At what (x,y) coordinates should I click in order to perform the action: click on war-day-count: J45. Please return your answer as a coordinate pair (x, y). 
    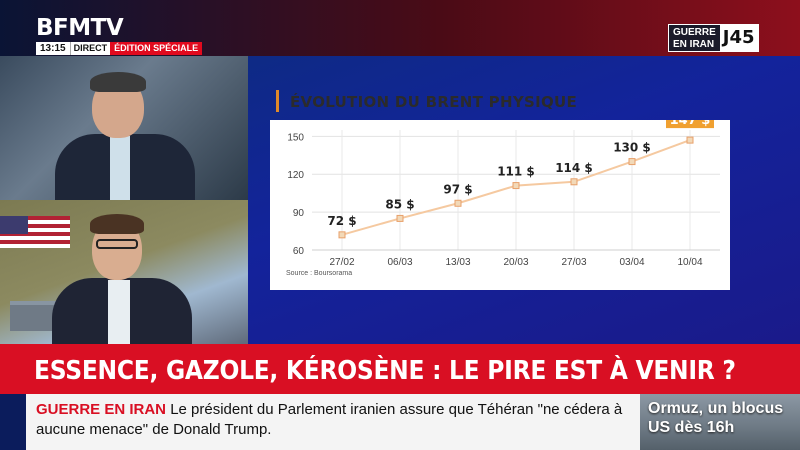
    Looking at the image, I should click on (738, 38).